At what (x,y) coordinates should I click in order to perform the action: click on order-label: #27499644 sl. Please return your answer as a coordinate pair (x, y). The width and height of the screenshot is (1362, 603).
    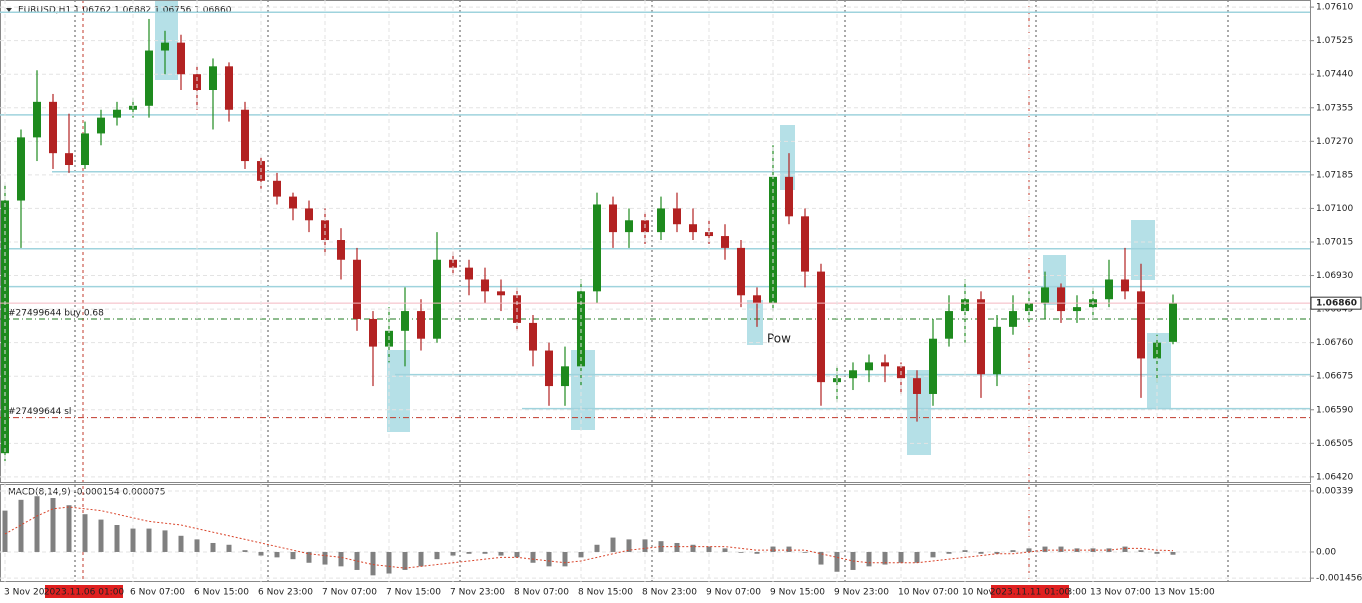
    Looking at the image, I should click on (39, 412).